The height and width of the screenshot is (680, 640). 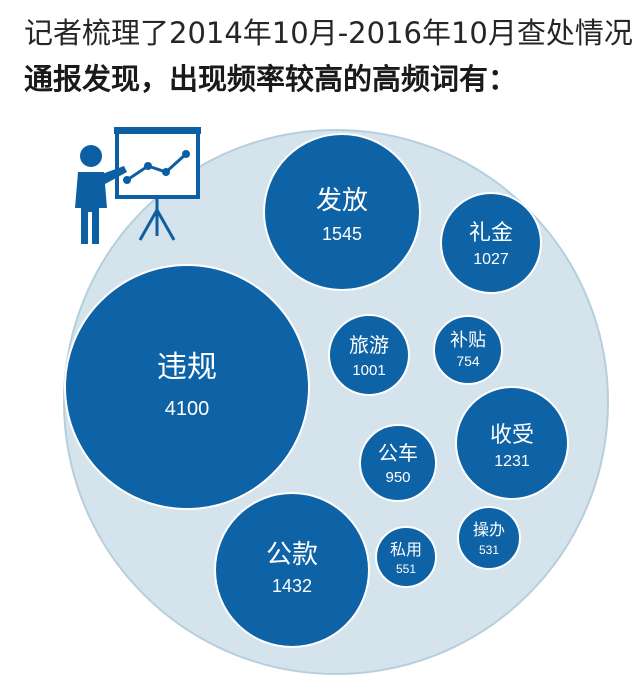 I want to click on bubble-word-label: 私用, so click(x=406, y=549).